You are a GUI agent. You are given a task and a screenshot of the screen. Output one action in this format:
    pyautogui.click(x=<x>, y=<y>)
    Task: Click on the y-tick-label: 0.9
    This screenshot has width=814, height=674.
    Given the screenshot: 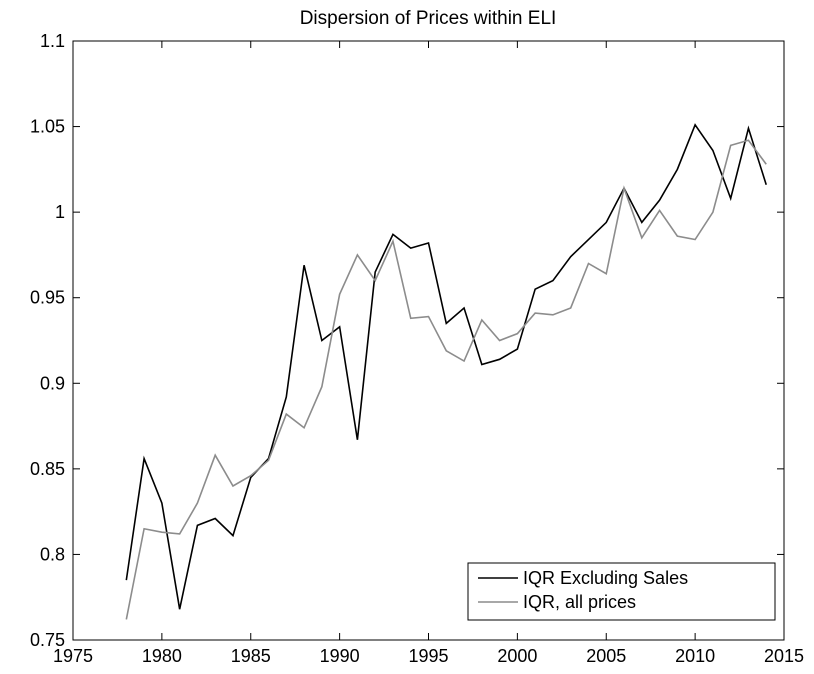 What is the action you would take?
    pyautogui.click(x=52, y=383)
    